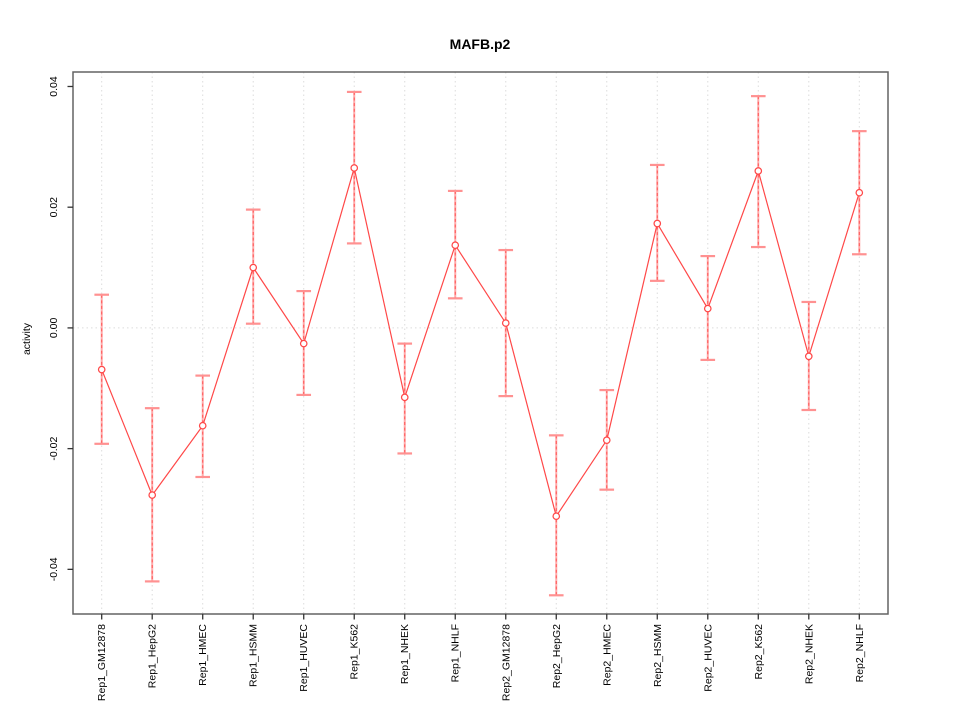 This screenshot has width=960, height=720. Describe the element at coordinates (759, 652) in the screenshot. I see `x-tick-label: Rep2_K562` at that location.